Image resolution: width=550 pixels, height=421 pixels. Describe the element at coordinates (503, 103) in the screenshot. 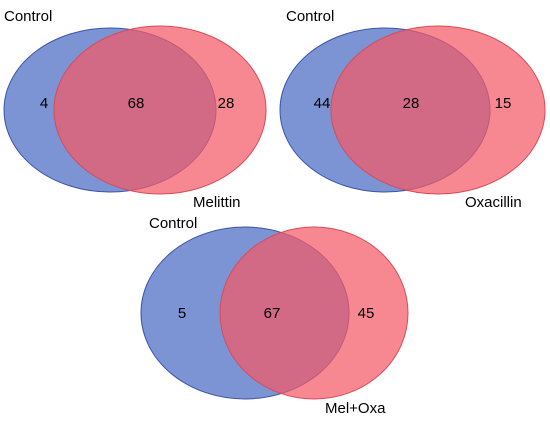

I see `count-oxacillin-only: 15` at that location.